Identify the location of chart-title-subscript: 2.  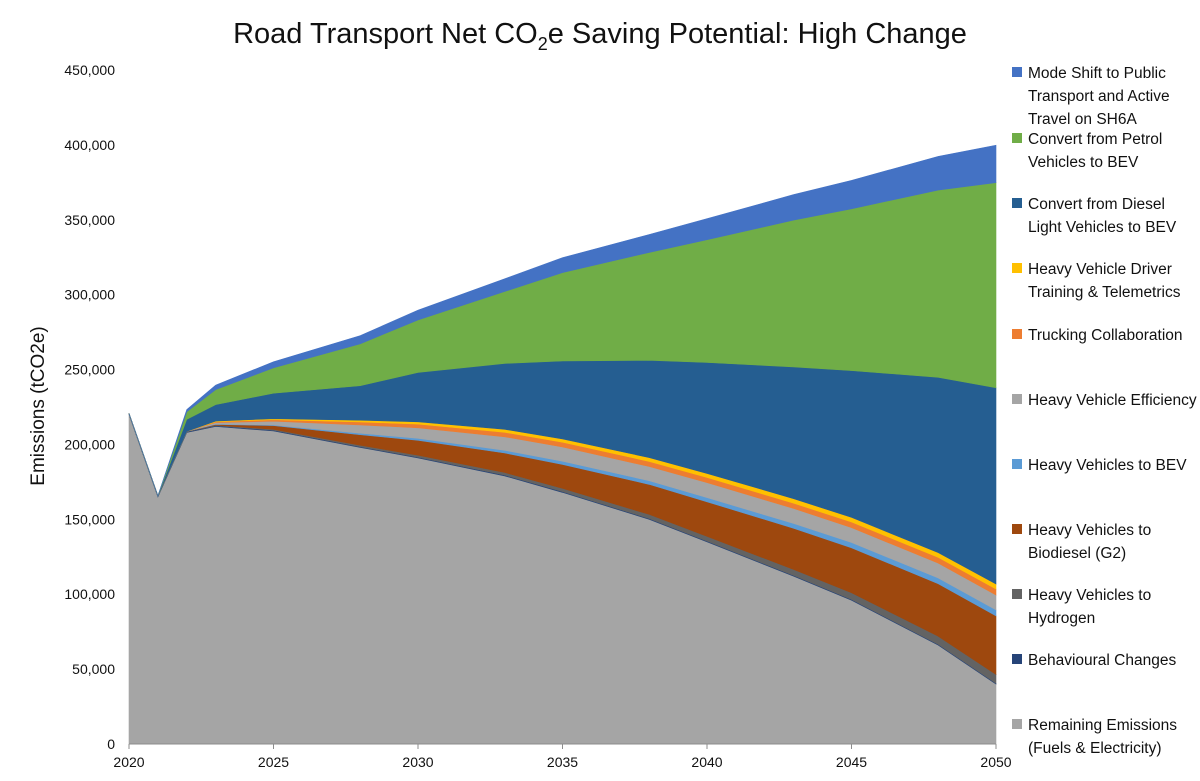
(542, 43).